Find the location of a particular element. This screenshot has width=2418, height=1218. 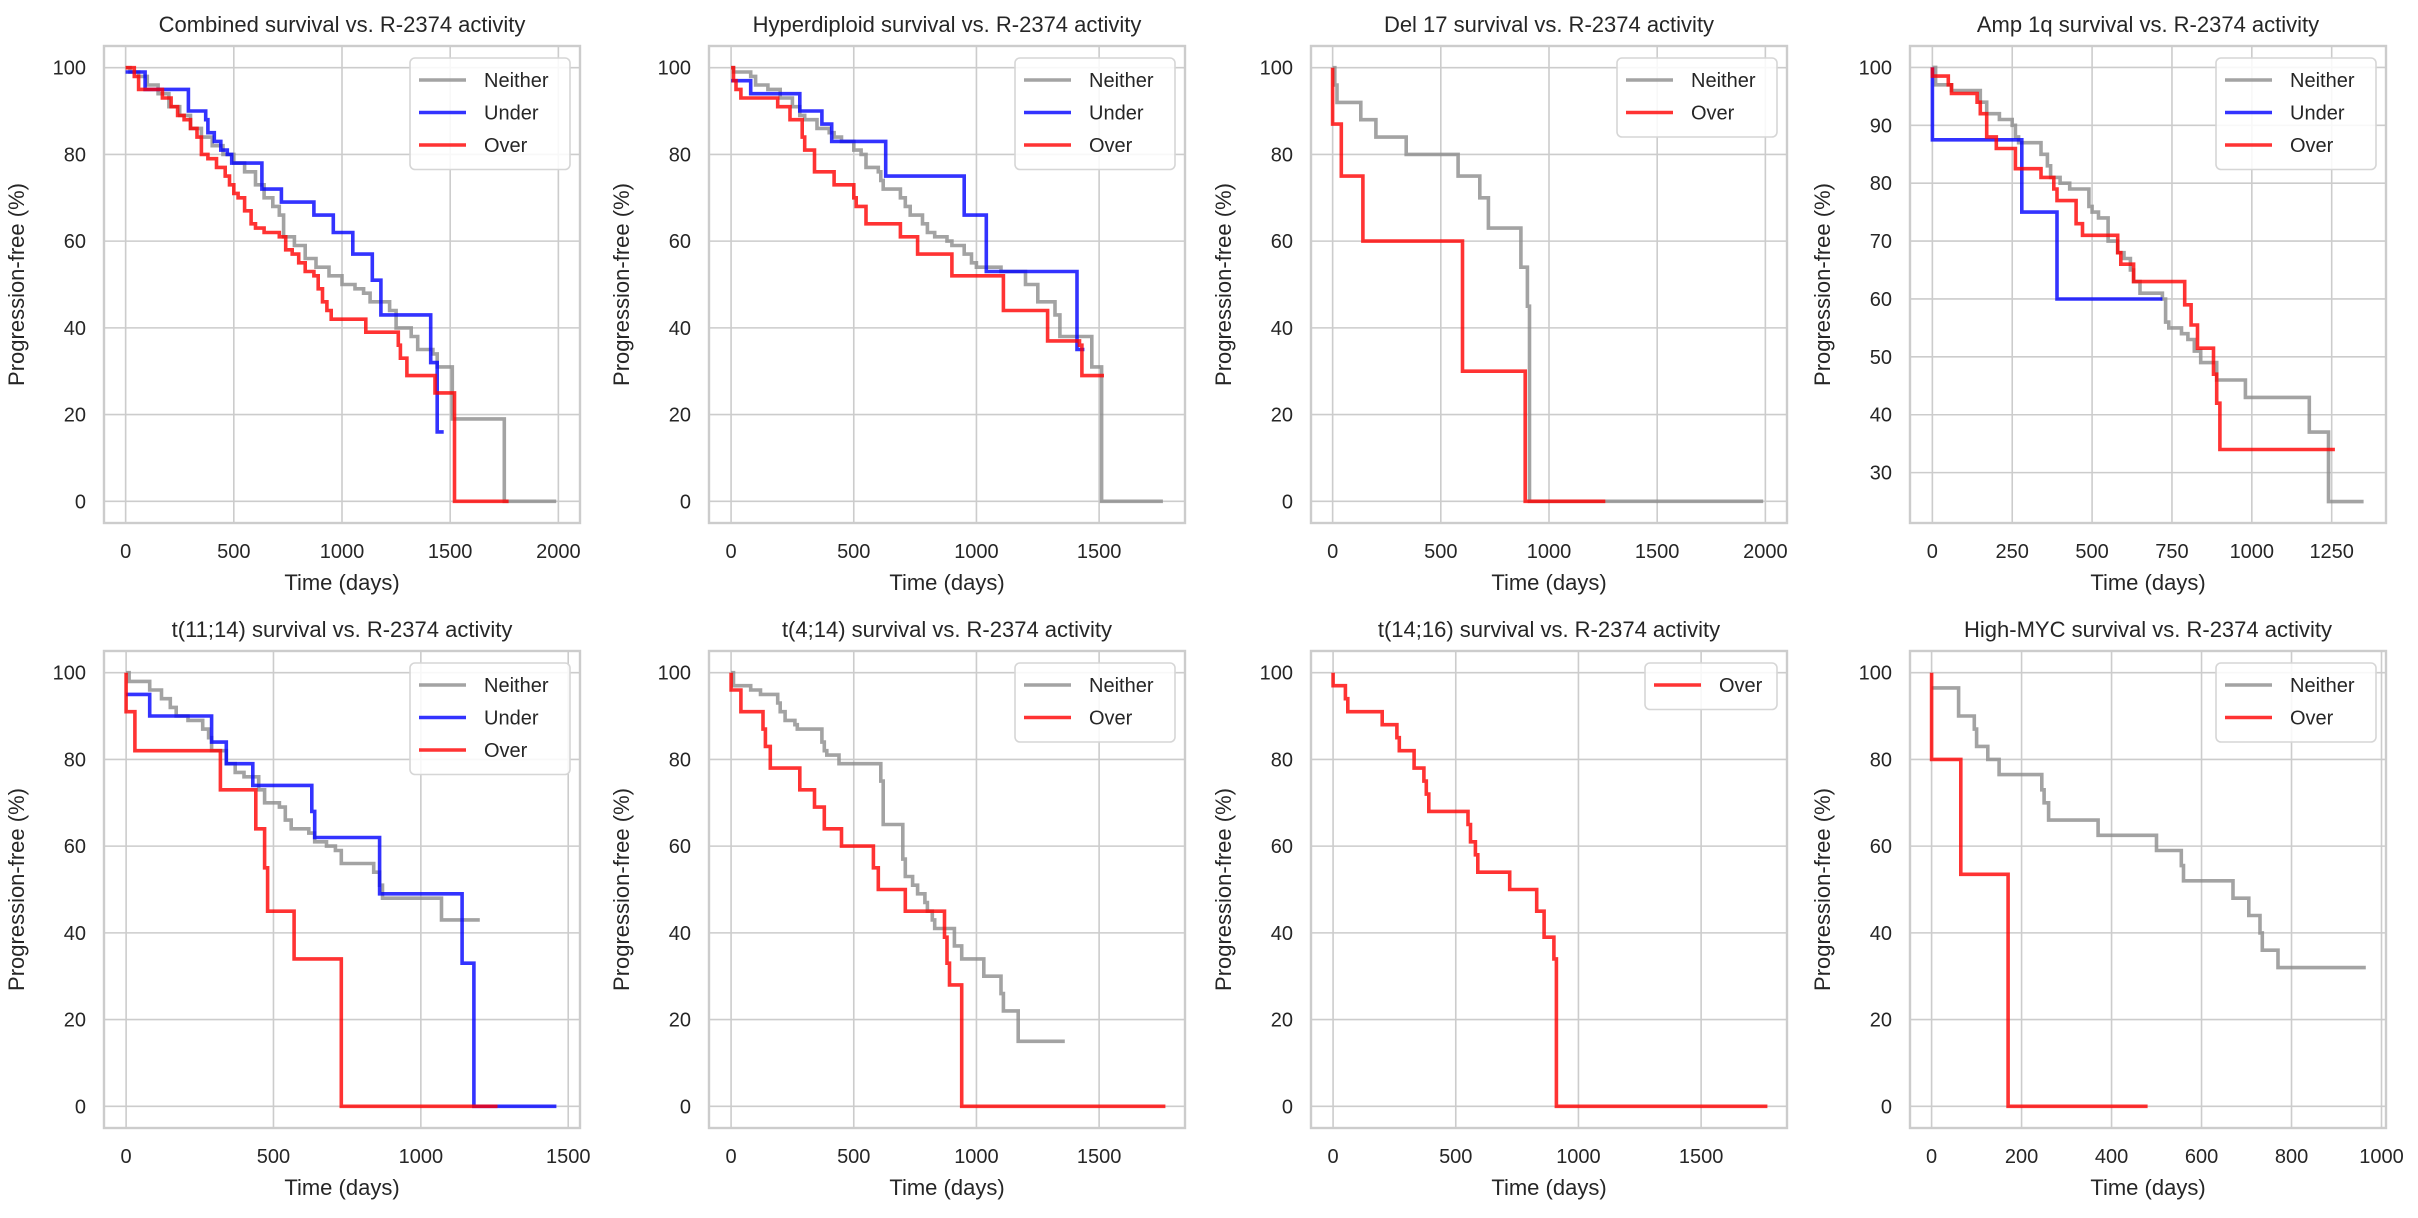

x-tick-label: 800 is located at coordinates (2291, 1157).